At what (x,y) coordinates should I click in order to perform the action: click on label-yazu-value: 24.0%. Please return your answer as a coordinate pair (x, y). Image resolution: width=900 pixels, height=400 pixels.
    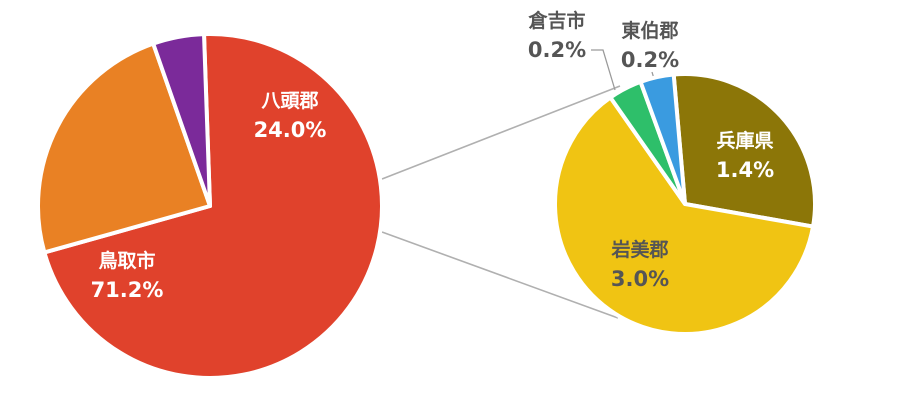
    Looking at the image, I should click on (290, 130).